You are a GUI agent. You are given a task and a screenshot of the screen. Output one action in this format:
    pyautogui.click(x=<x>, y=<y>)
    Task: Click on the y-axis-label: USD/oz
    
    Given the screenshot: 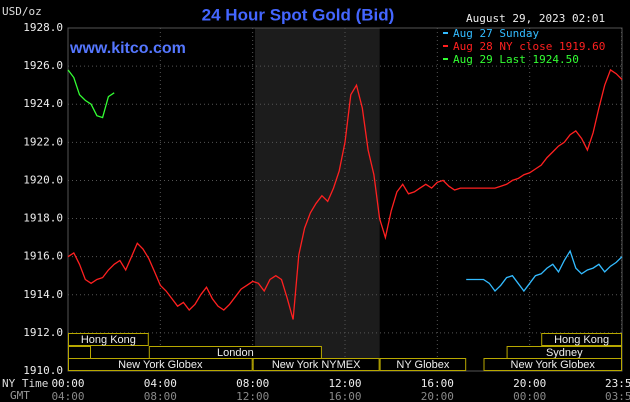 What is the action you would take?
    pyautogui.click(x=22, y=11)
    